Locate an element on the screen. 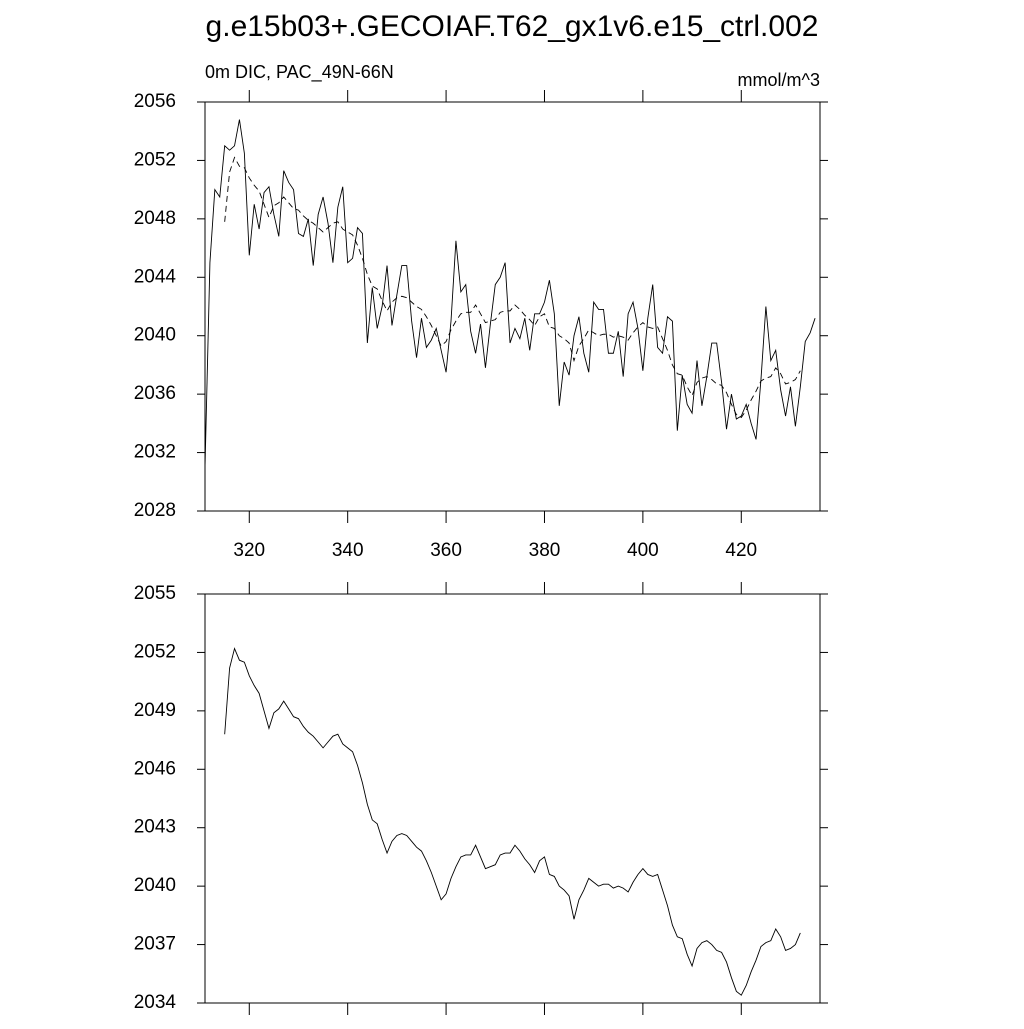  y-tick-label: 2034 is located at coordinates (155, 1002).